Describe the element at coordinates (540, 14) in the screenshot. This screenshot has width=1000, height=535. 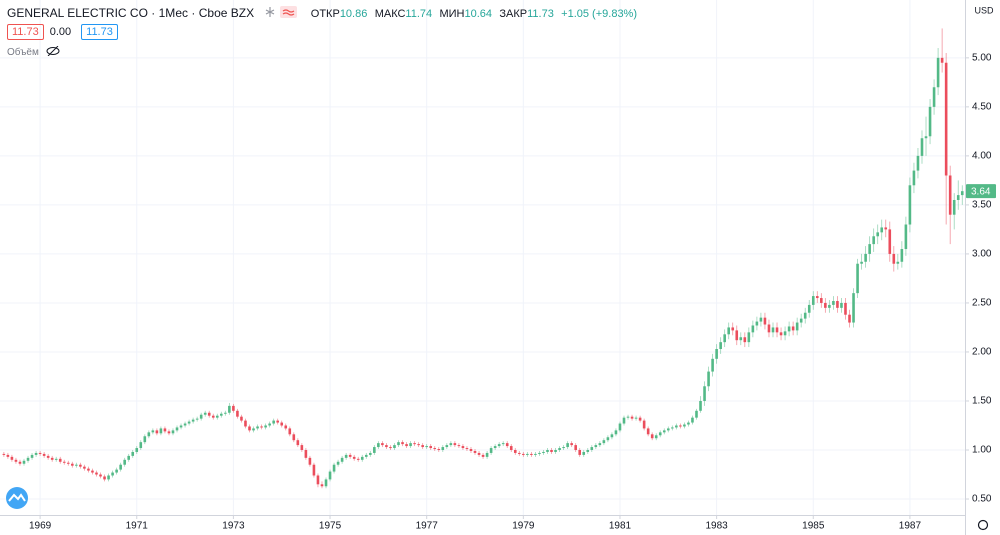
I see `close-value: 11.73` at that location.